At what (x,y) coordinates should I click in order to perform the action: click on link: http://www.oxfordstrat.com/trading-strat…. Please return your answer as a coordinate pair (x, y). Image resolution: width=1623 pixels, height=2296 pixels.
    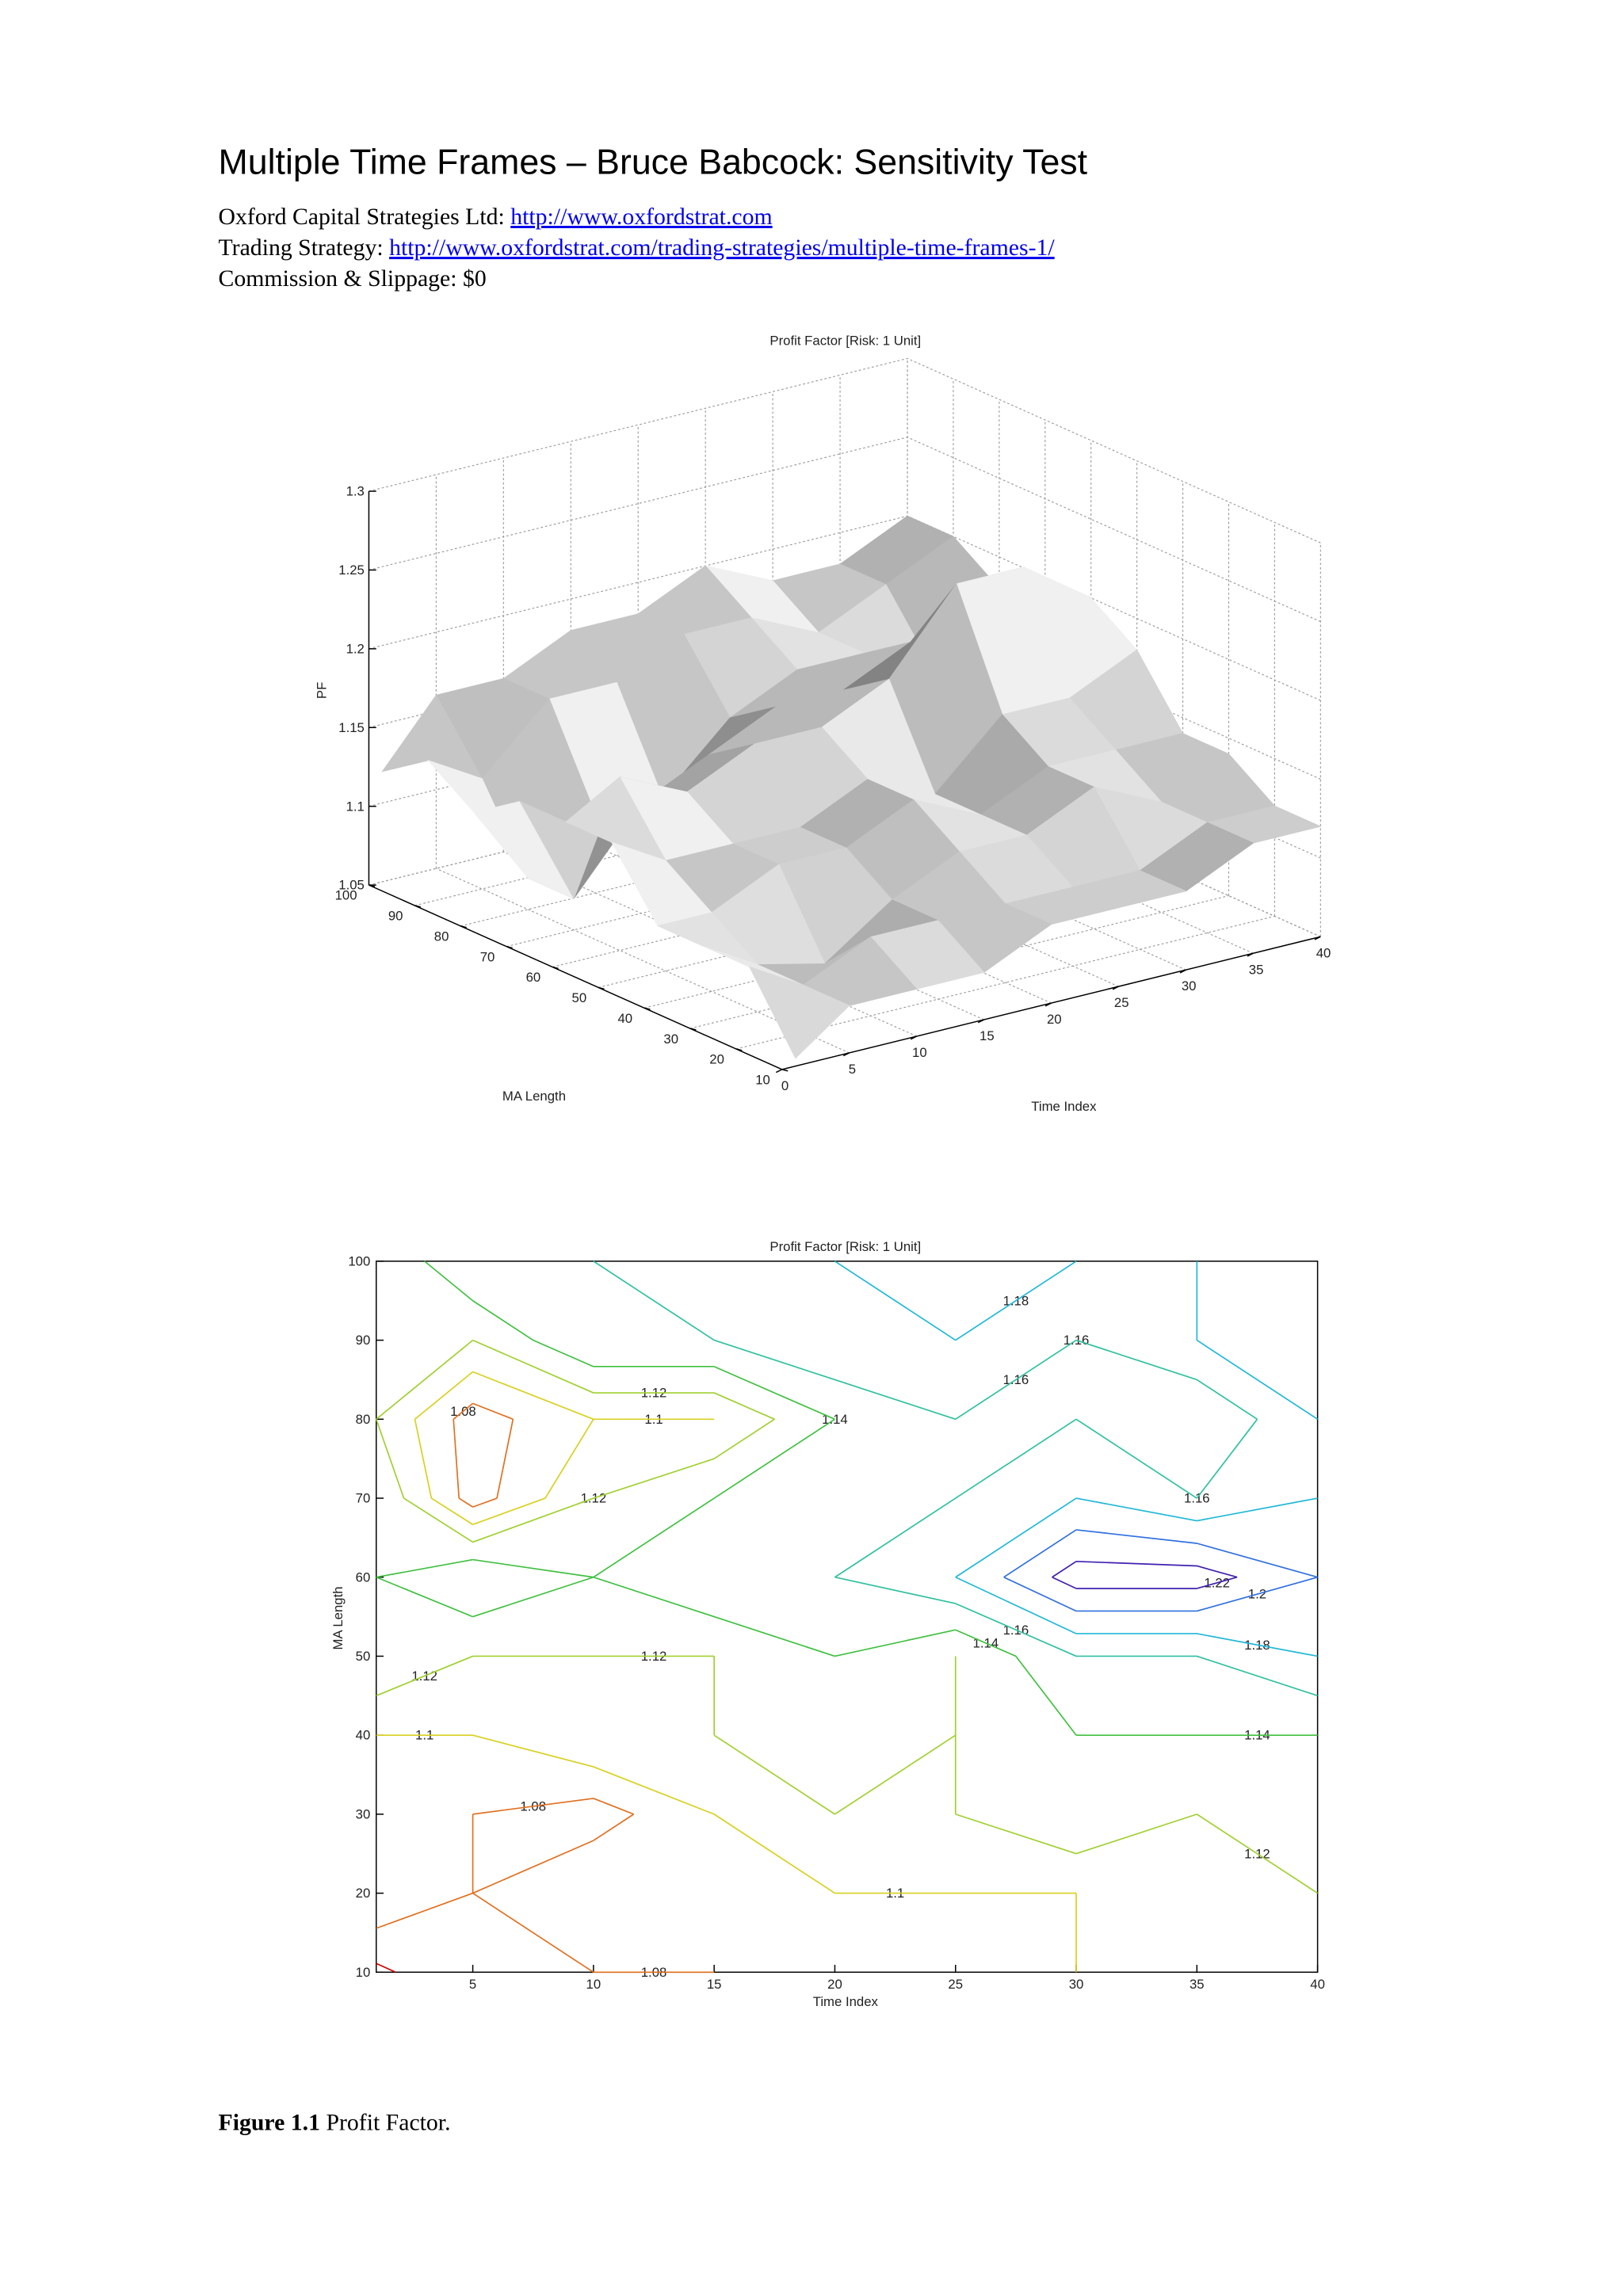
    Looking at the image, I should click on (722, 248).